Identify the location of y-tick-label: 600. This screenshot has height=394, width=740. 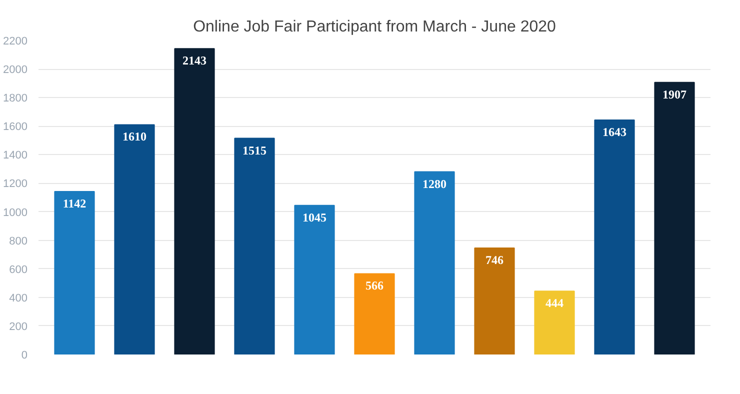
(18, 270).